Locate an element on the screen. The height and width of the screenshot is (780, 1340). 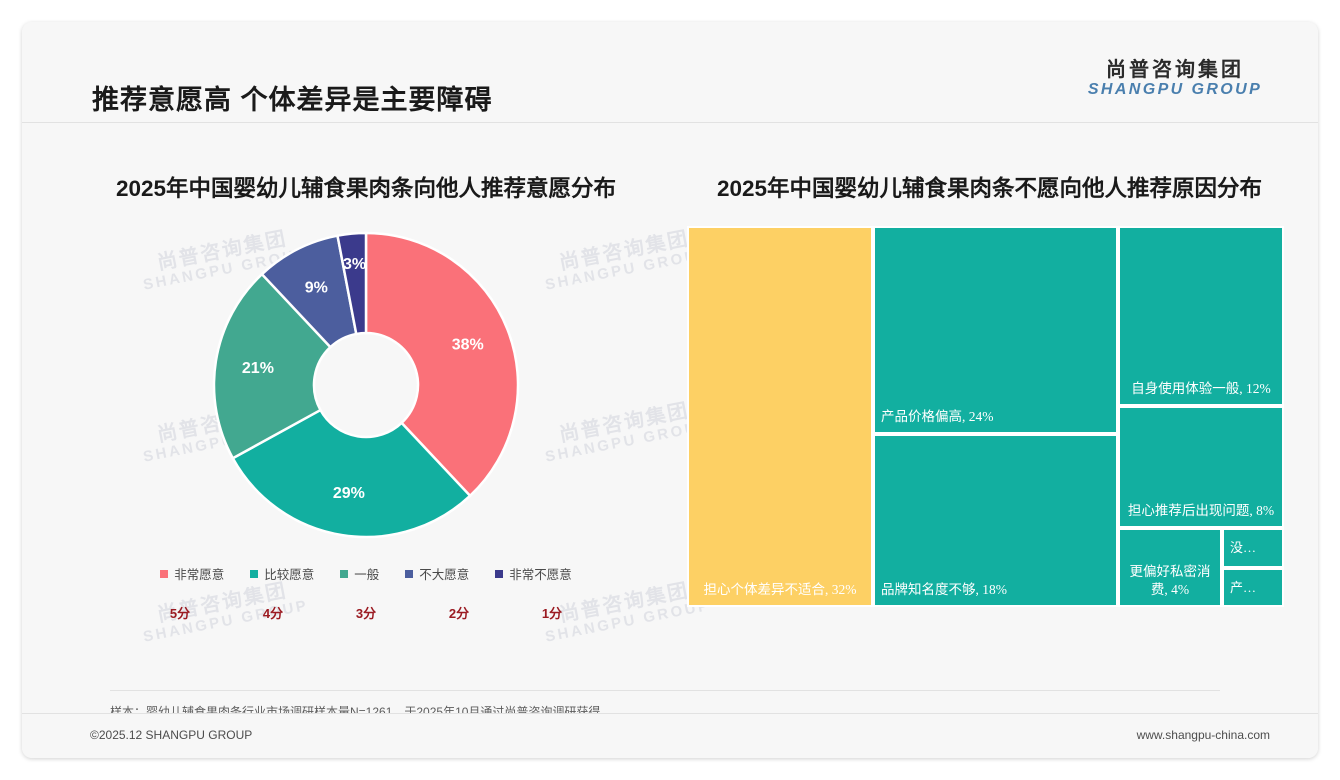
treemap-cell: 担心推荐后出现问题, 8% is located at coordinates (1201, 467).